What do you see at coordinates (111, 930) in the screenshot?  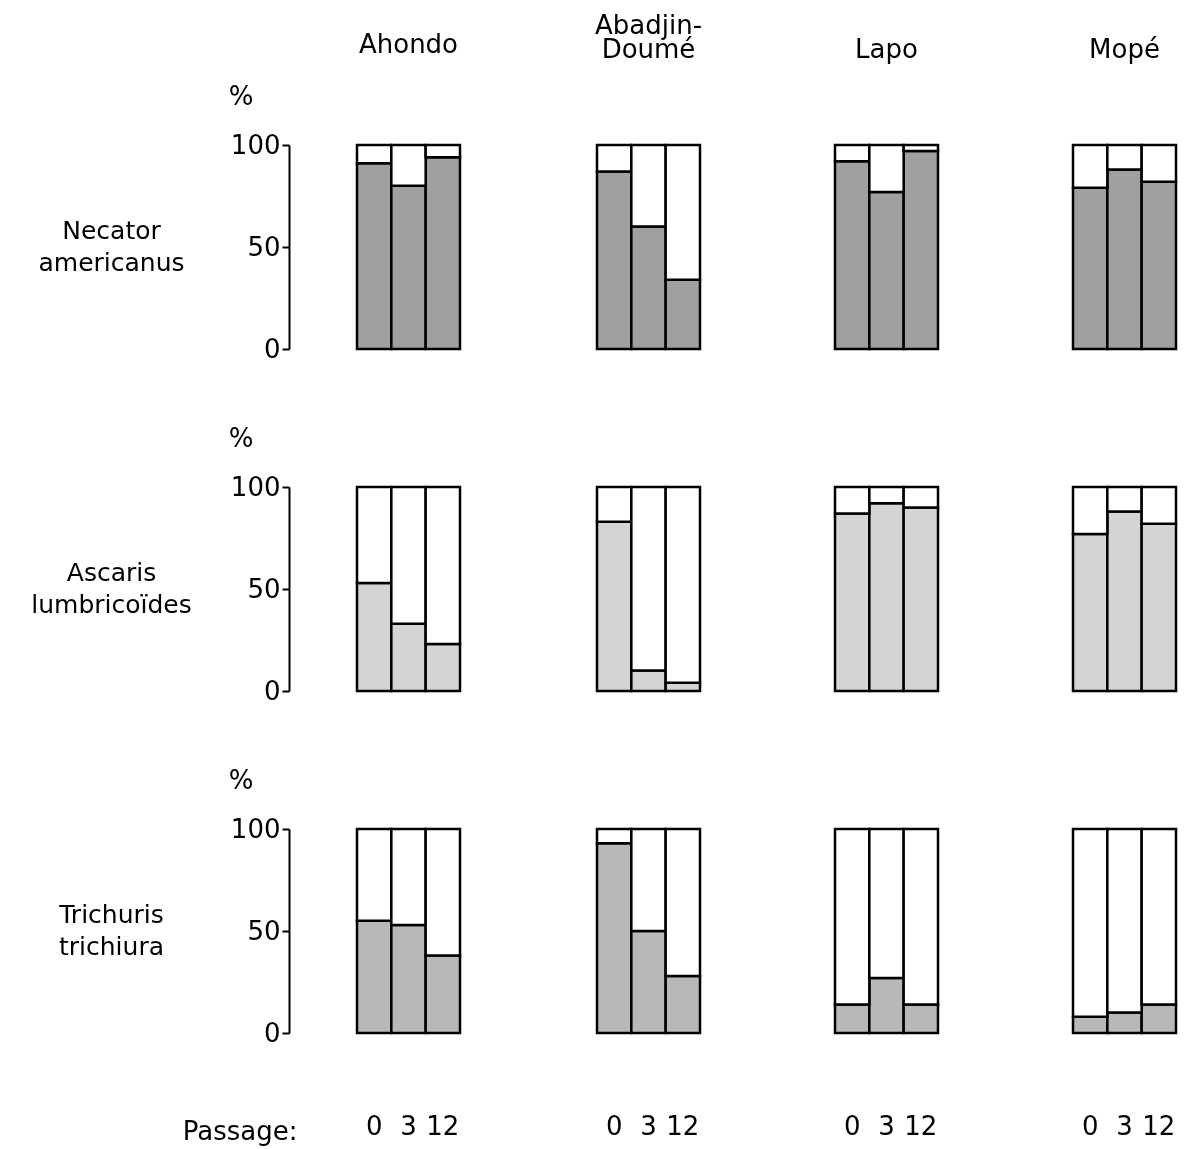 I see `y-axis-title: Trichuris trichiura` at bounding box center [111, 930].